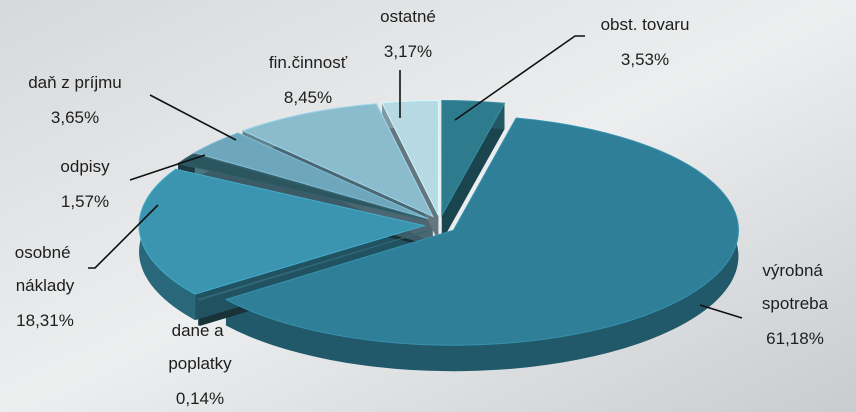  I want to click on label-line: dane a, so click(200, 330).